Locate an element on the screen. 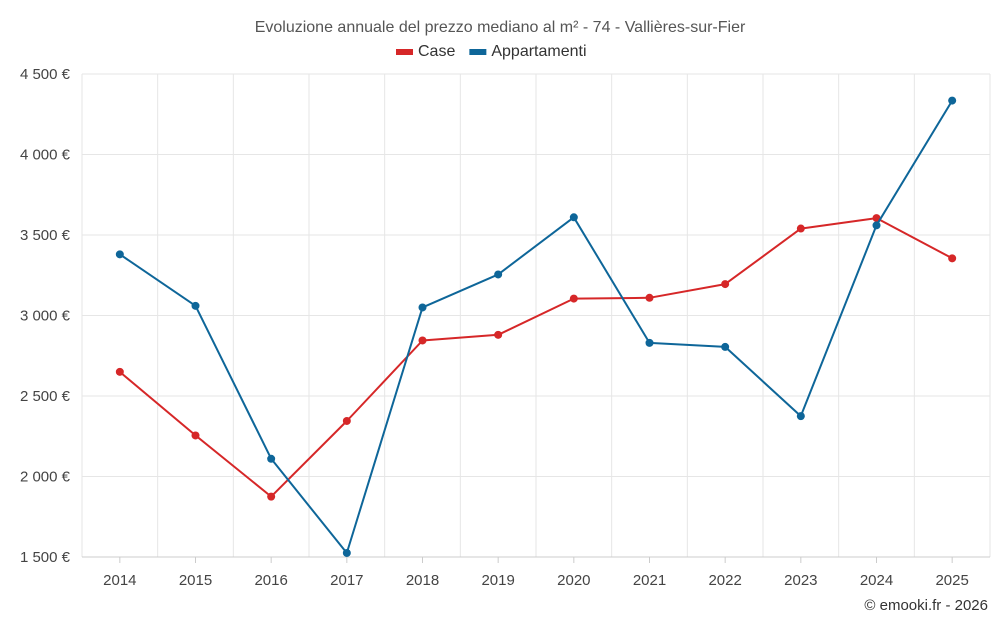  y-tick-label: 4 500 € is located at coordinates (45, 74).